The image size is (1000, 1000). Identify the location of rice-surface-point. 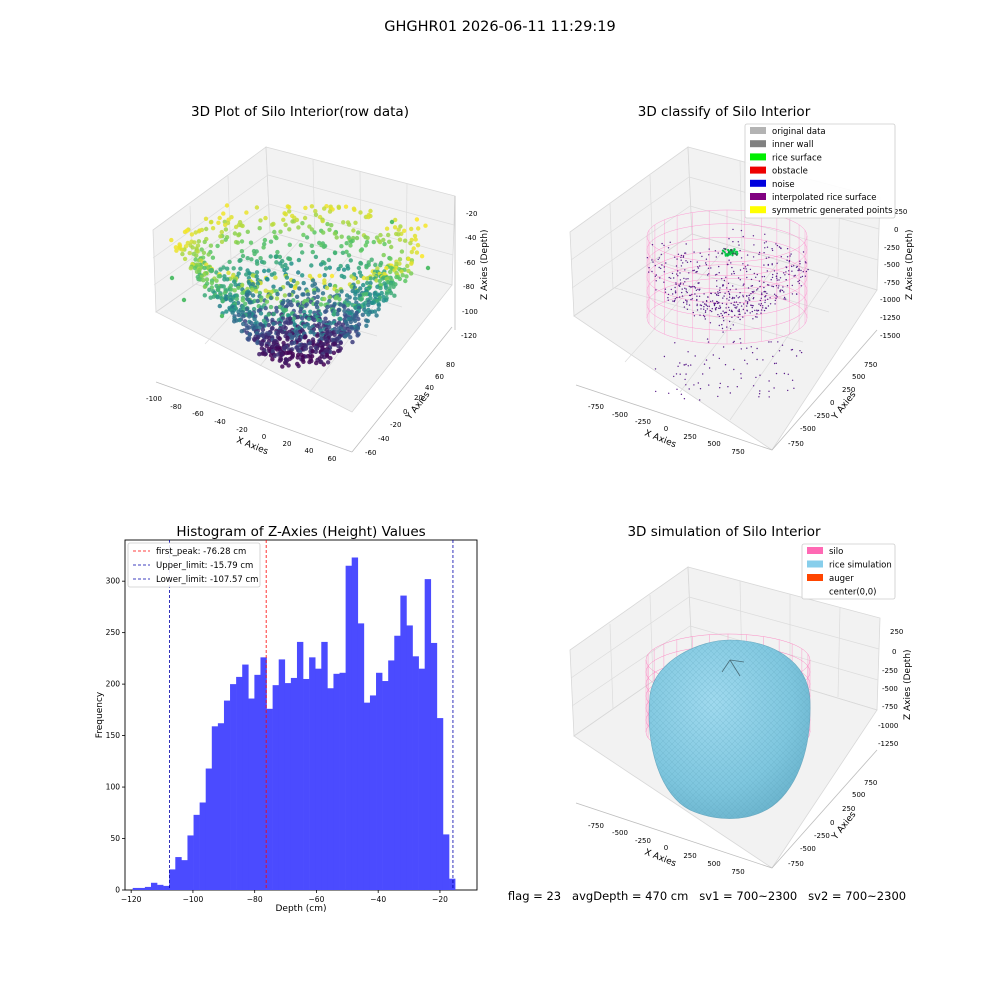
(728, 250).